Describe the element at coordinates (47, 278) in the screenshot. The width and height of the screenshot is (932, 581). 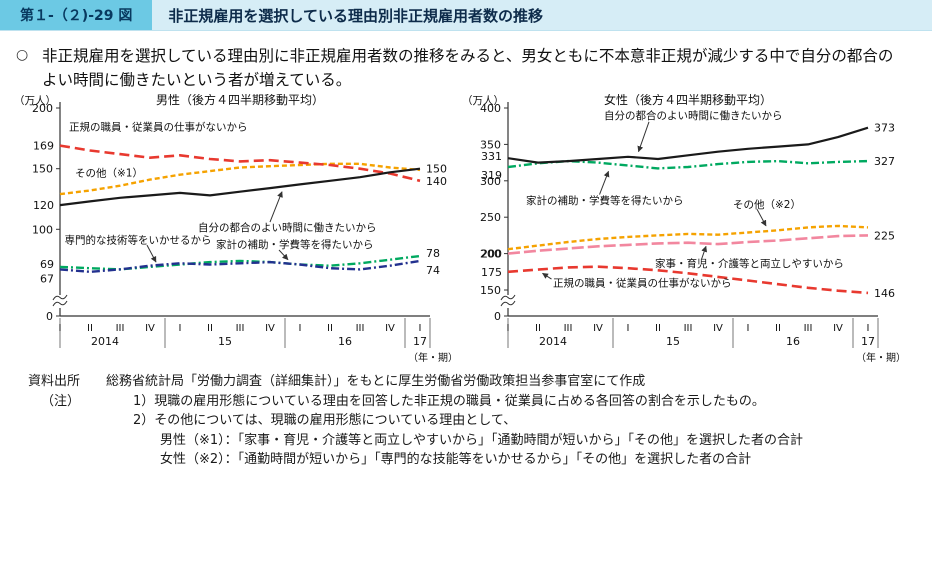
I see `series-start-value: 67` at that location.